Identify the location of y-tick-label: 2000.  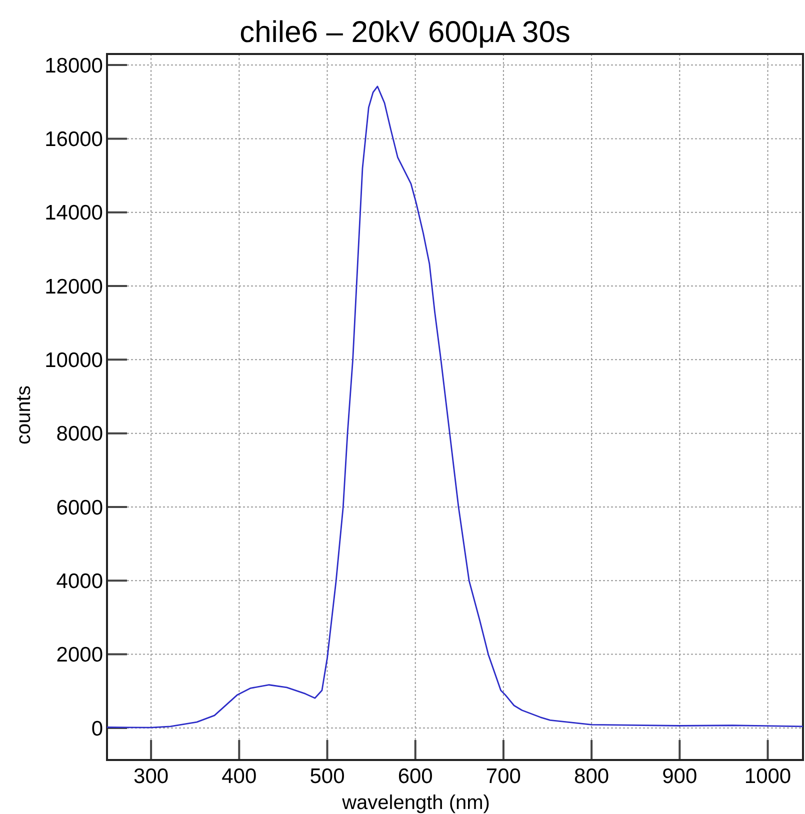
(79, 655).